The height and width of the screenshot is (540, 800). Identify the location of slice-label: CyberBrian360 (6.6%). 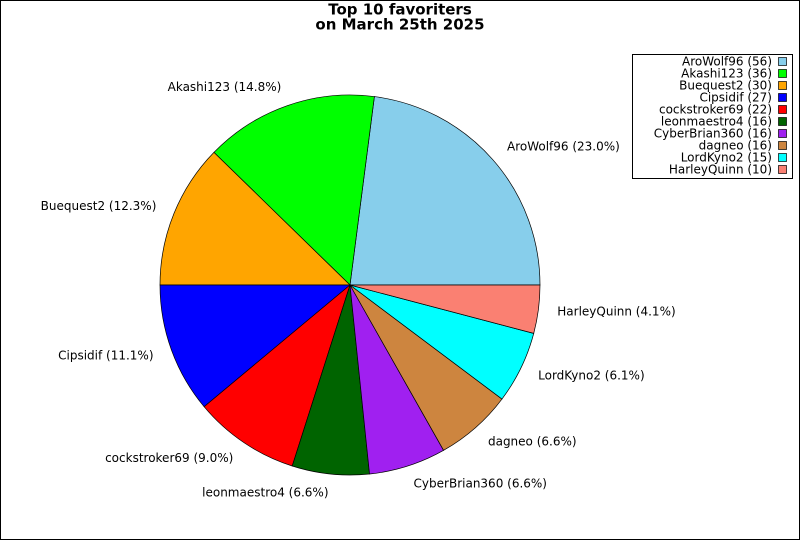
(480, 484).